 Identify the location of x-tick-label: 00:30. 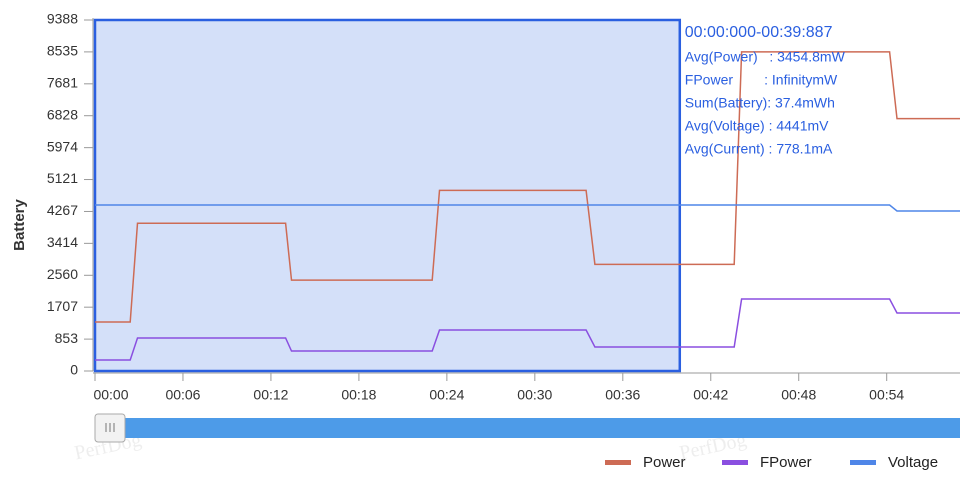
(534, 395).